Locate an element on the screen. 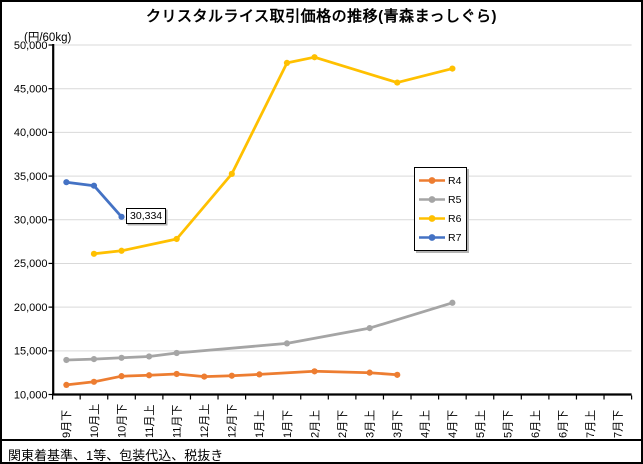 The image size is (643, 464). footnote: 関東着基準、1等、包装代込、税抜き is located at coordinates (116, 455).